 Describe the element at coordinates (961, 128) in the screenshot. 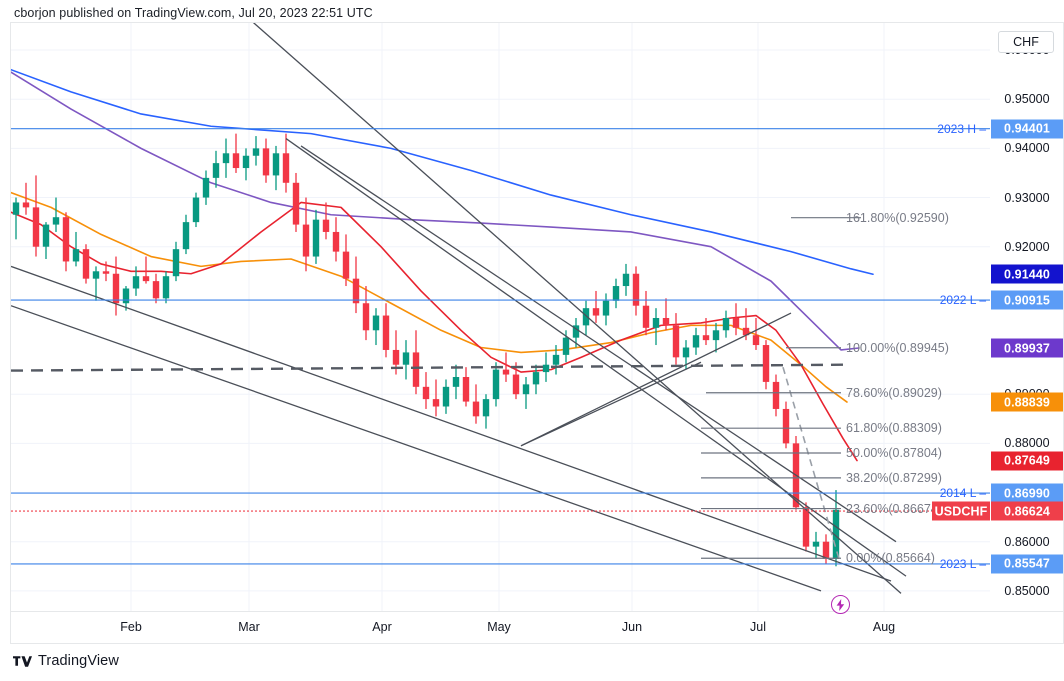

I see `key-level-label-2023-h: 2023 H –` at that location.